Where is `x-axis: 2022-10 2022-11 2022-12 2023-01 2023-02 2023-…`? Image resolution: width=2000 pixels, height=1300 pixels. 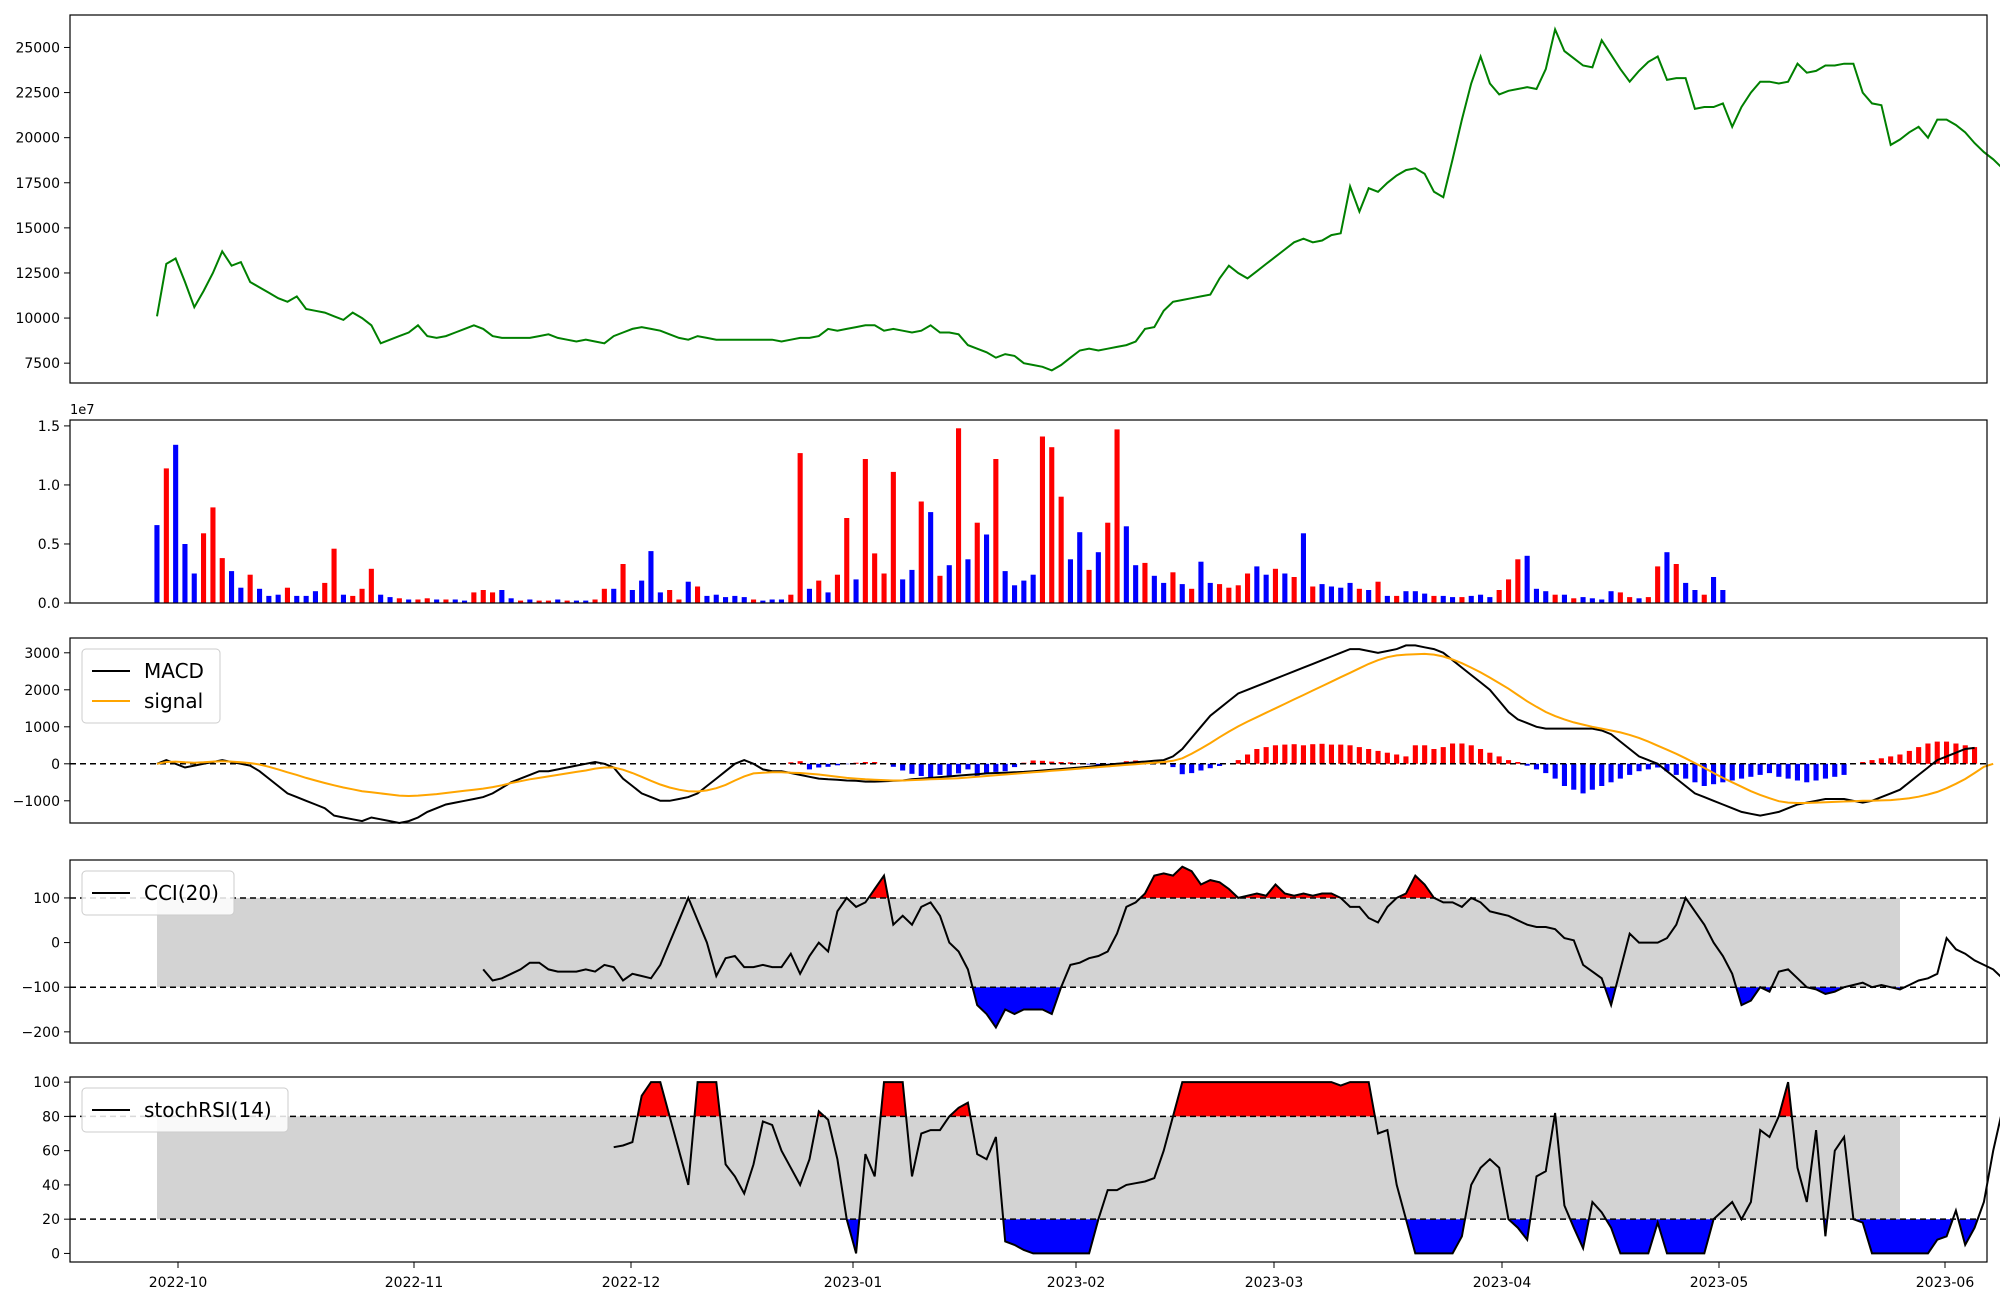
x-axis: 2022-10 2022-11 2022-12 2023-01 2023-02 2023-… is located at coordinates (1061, 1276).